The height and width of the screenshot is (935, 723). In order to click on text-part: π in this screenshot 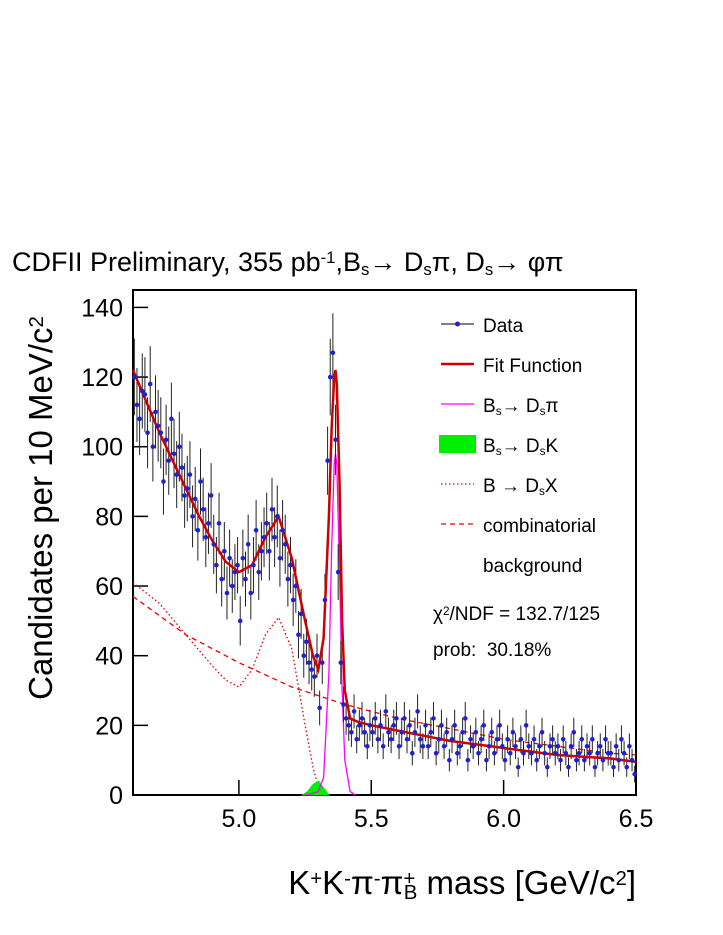, I will do `click(392, 882)`.